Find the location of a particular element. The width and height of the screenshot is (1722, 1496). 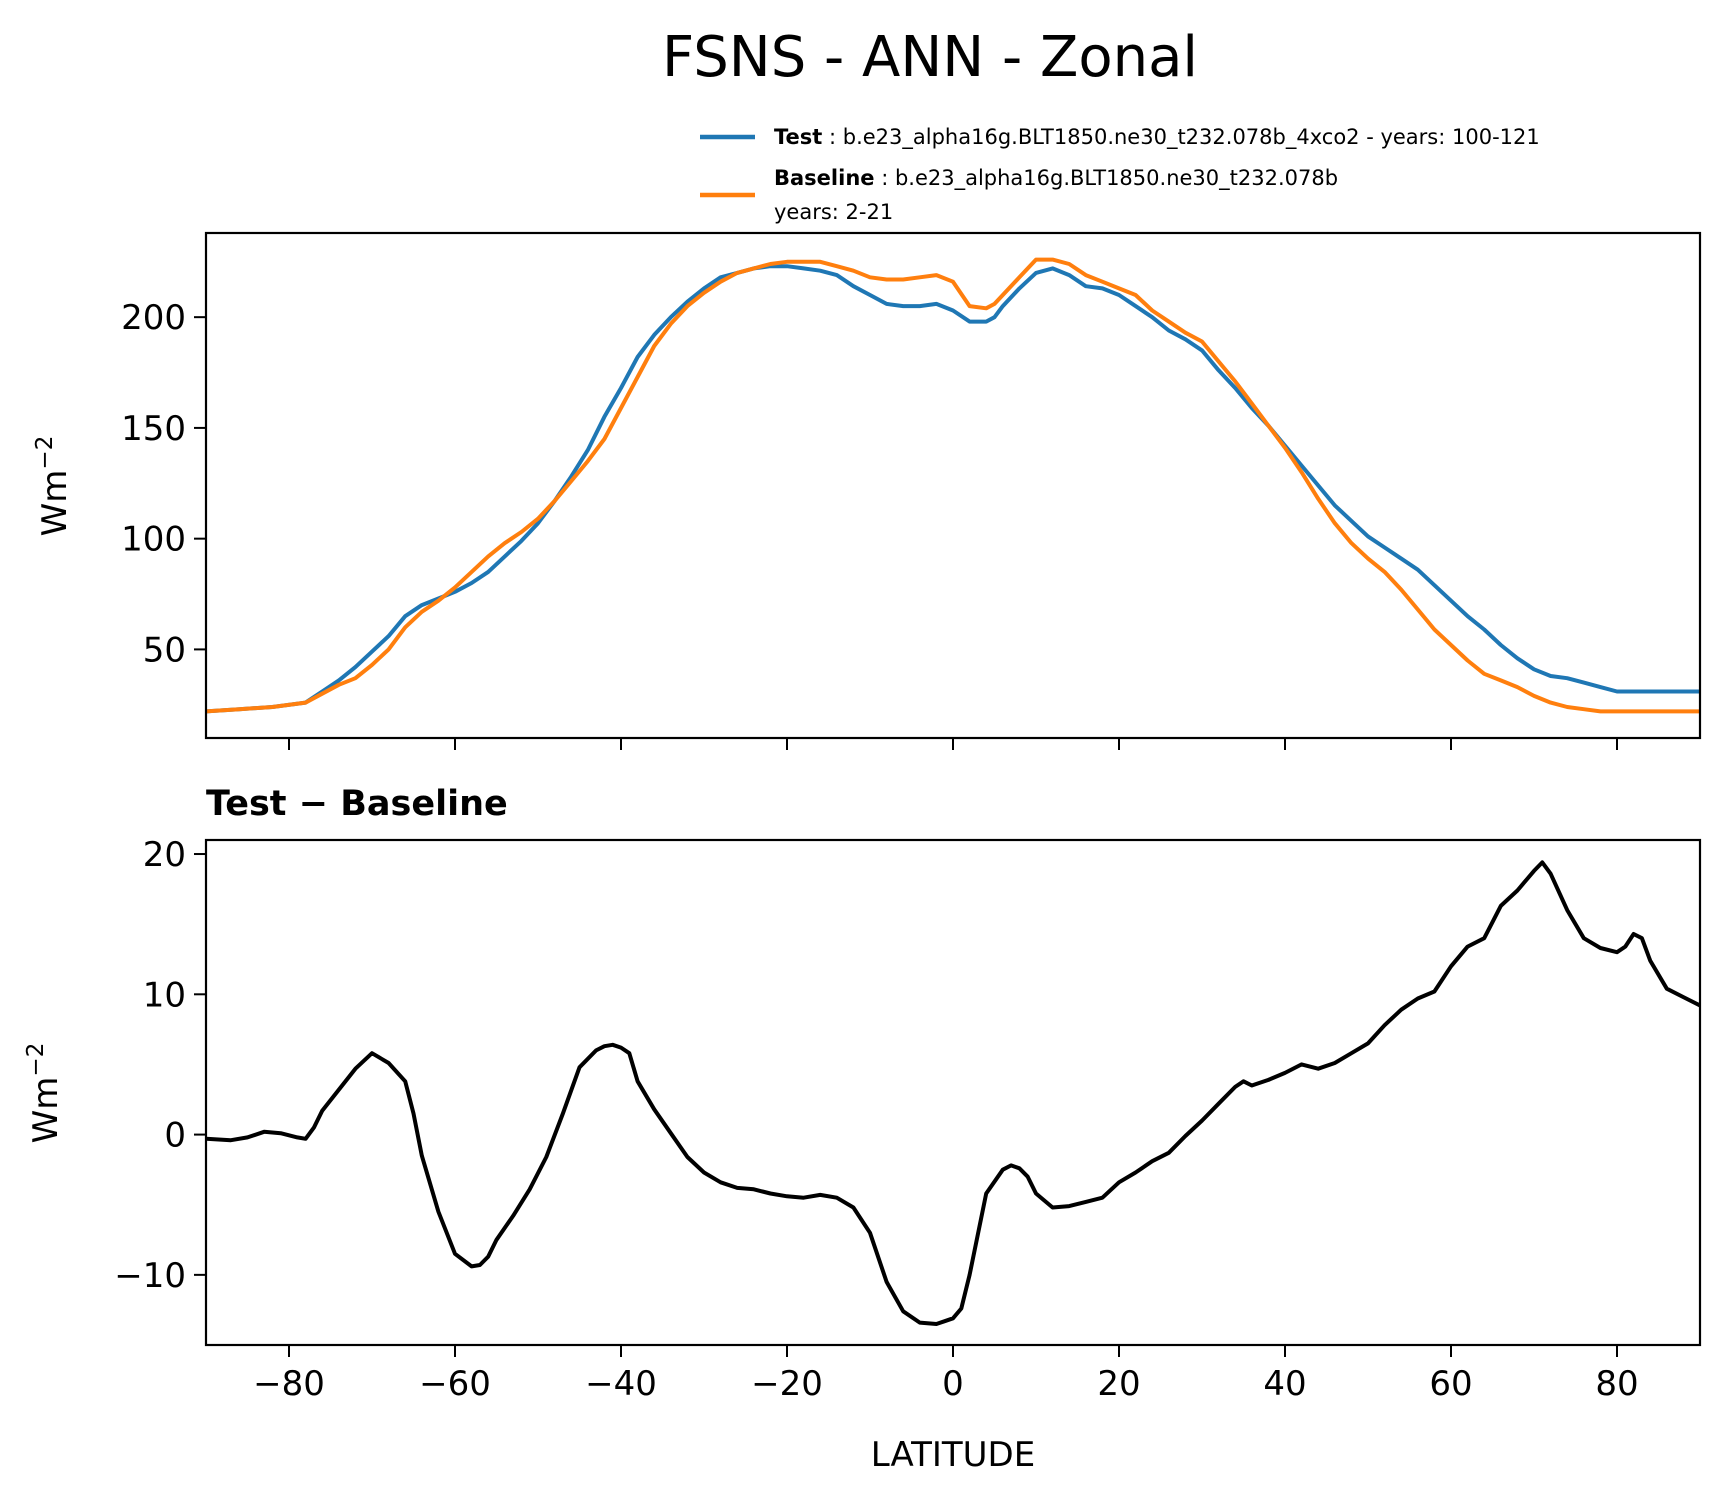

zonal-ytick-label: 50 is located at coordinates (164, 650).